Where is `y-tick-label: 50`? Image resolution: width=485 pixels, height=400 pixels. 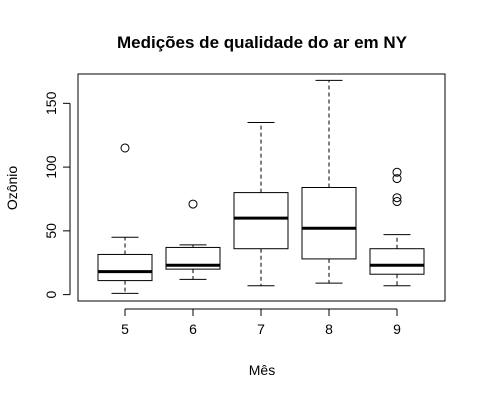
y-tick-label: 50 is located at coordinates (51, 231).